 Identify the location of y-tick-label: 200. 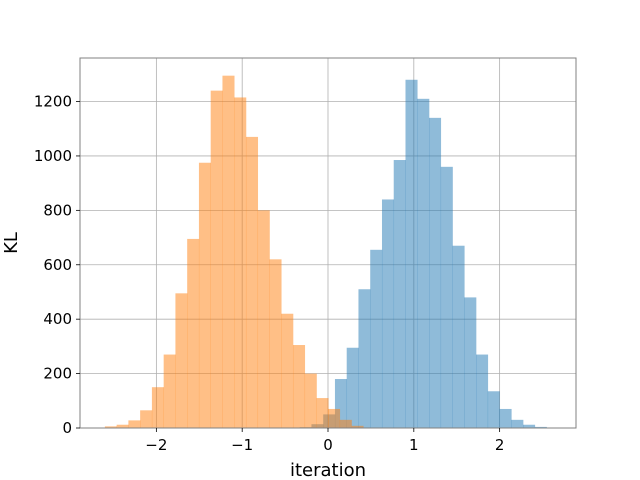
(57, 374).